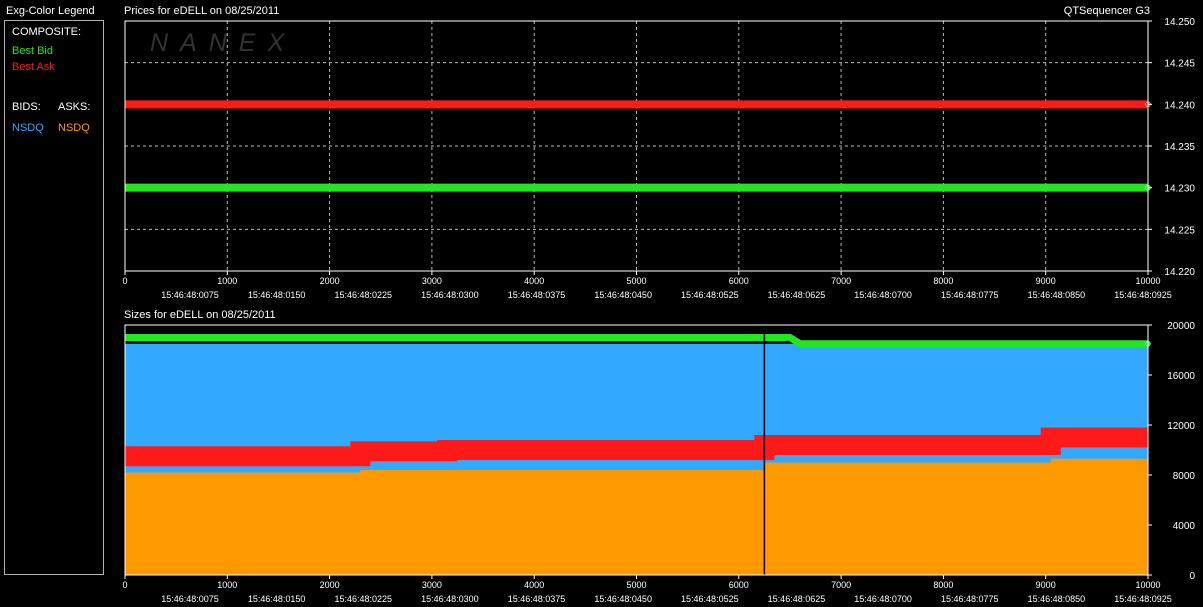  What do you see at coordinates (223, 43) in the screenshot?
I see `watermark: NANEX` at bounding box center [223, 43].